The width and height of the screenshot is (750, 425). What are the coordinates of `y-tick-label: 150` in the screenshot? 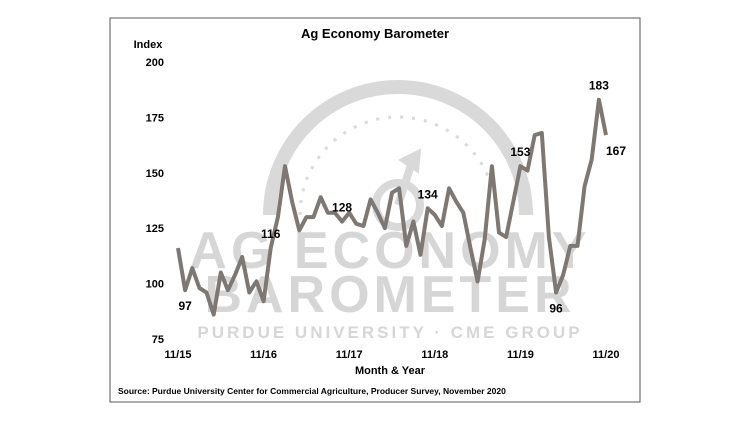 It's located at (155, 174).